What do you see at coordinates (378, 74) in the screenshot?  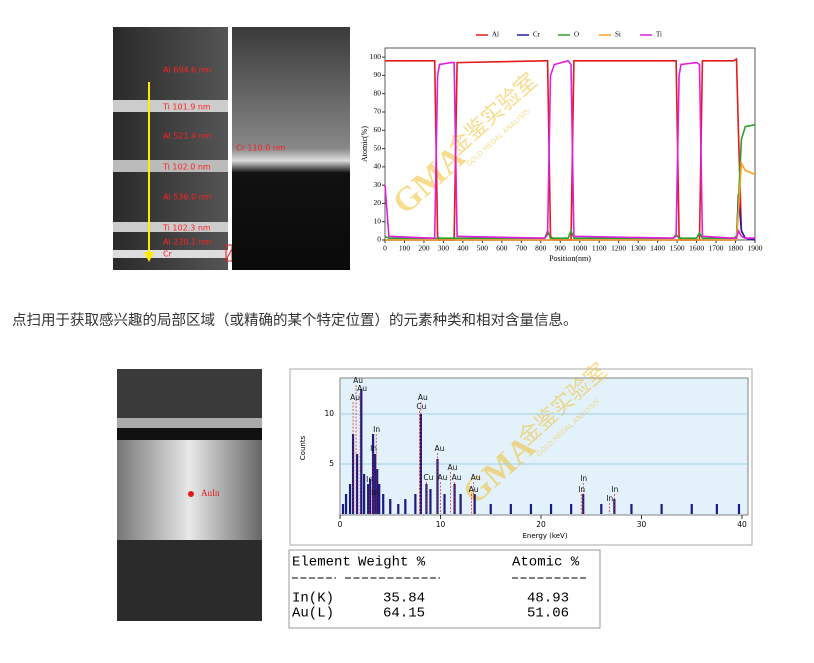 I see `y-tick-label: 90` at bounding box center [378, 74].